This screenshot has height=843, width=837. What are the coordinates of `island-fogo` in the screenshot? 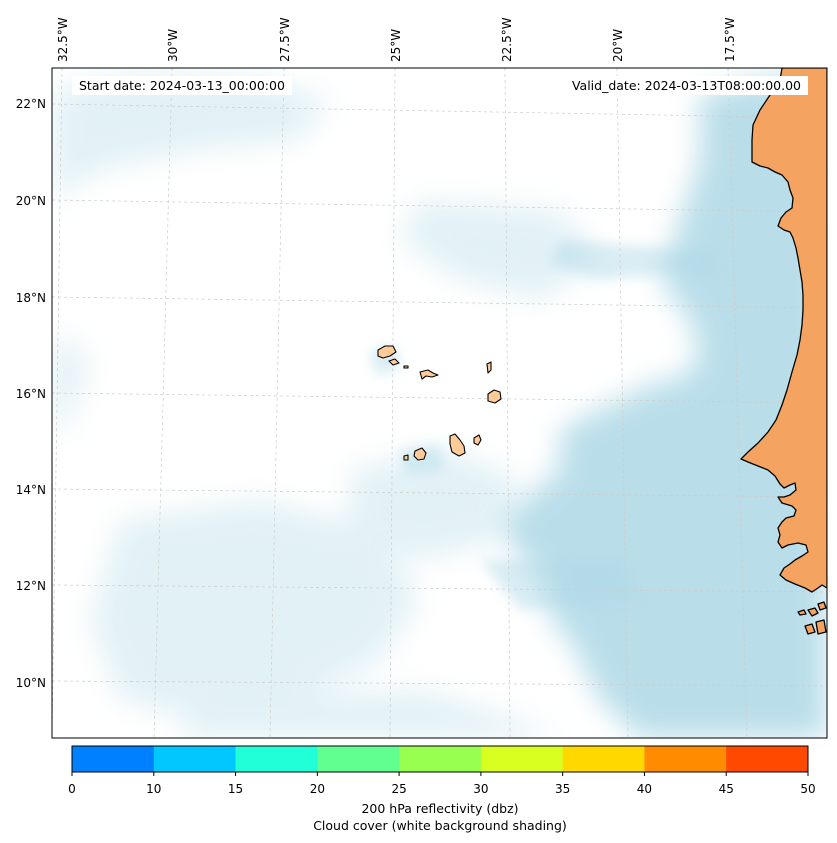 It's located at (420, 454).